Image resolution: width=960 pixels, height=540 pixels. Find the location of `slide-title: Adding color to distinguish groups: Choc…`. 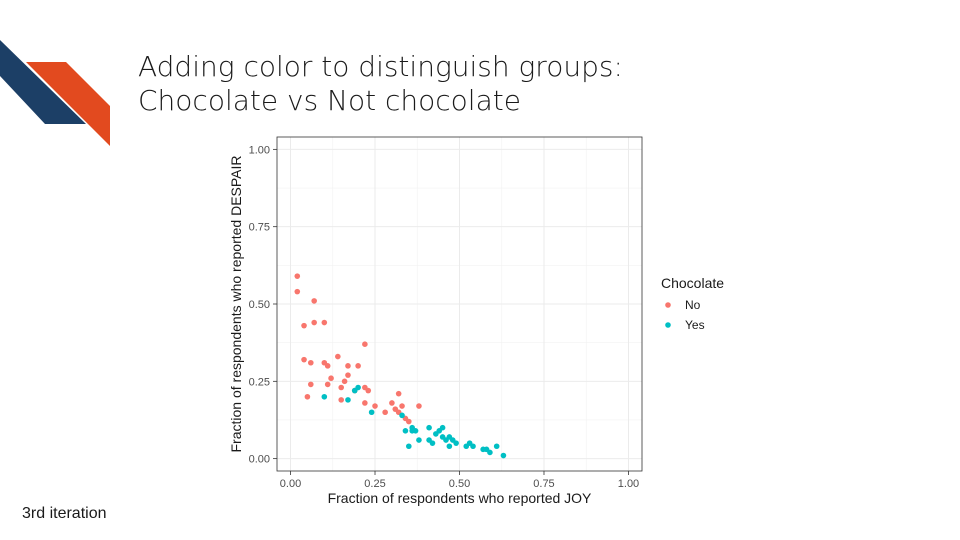

slide-title: Adding color to distinguish groups: Choc… is located at coordinates (380, 84).